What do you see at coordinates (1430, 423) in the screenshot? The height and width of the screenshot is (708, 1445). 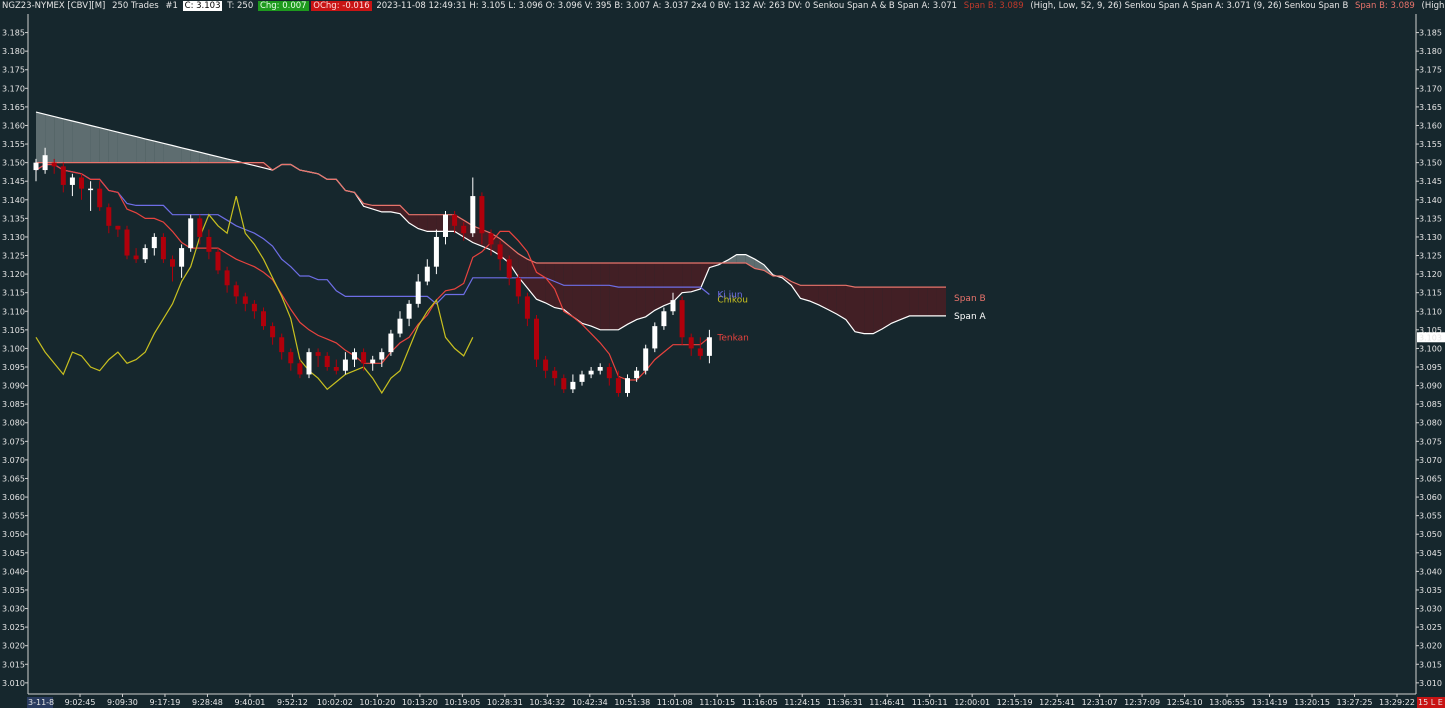 I see `y-tick-label-right: 3.080` at bounding box center [1430, 423].